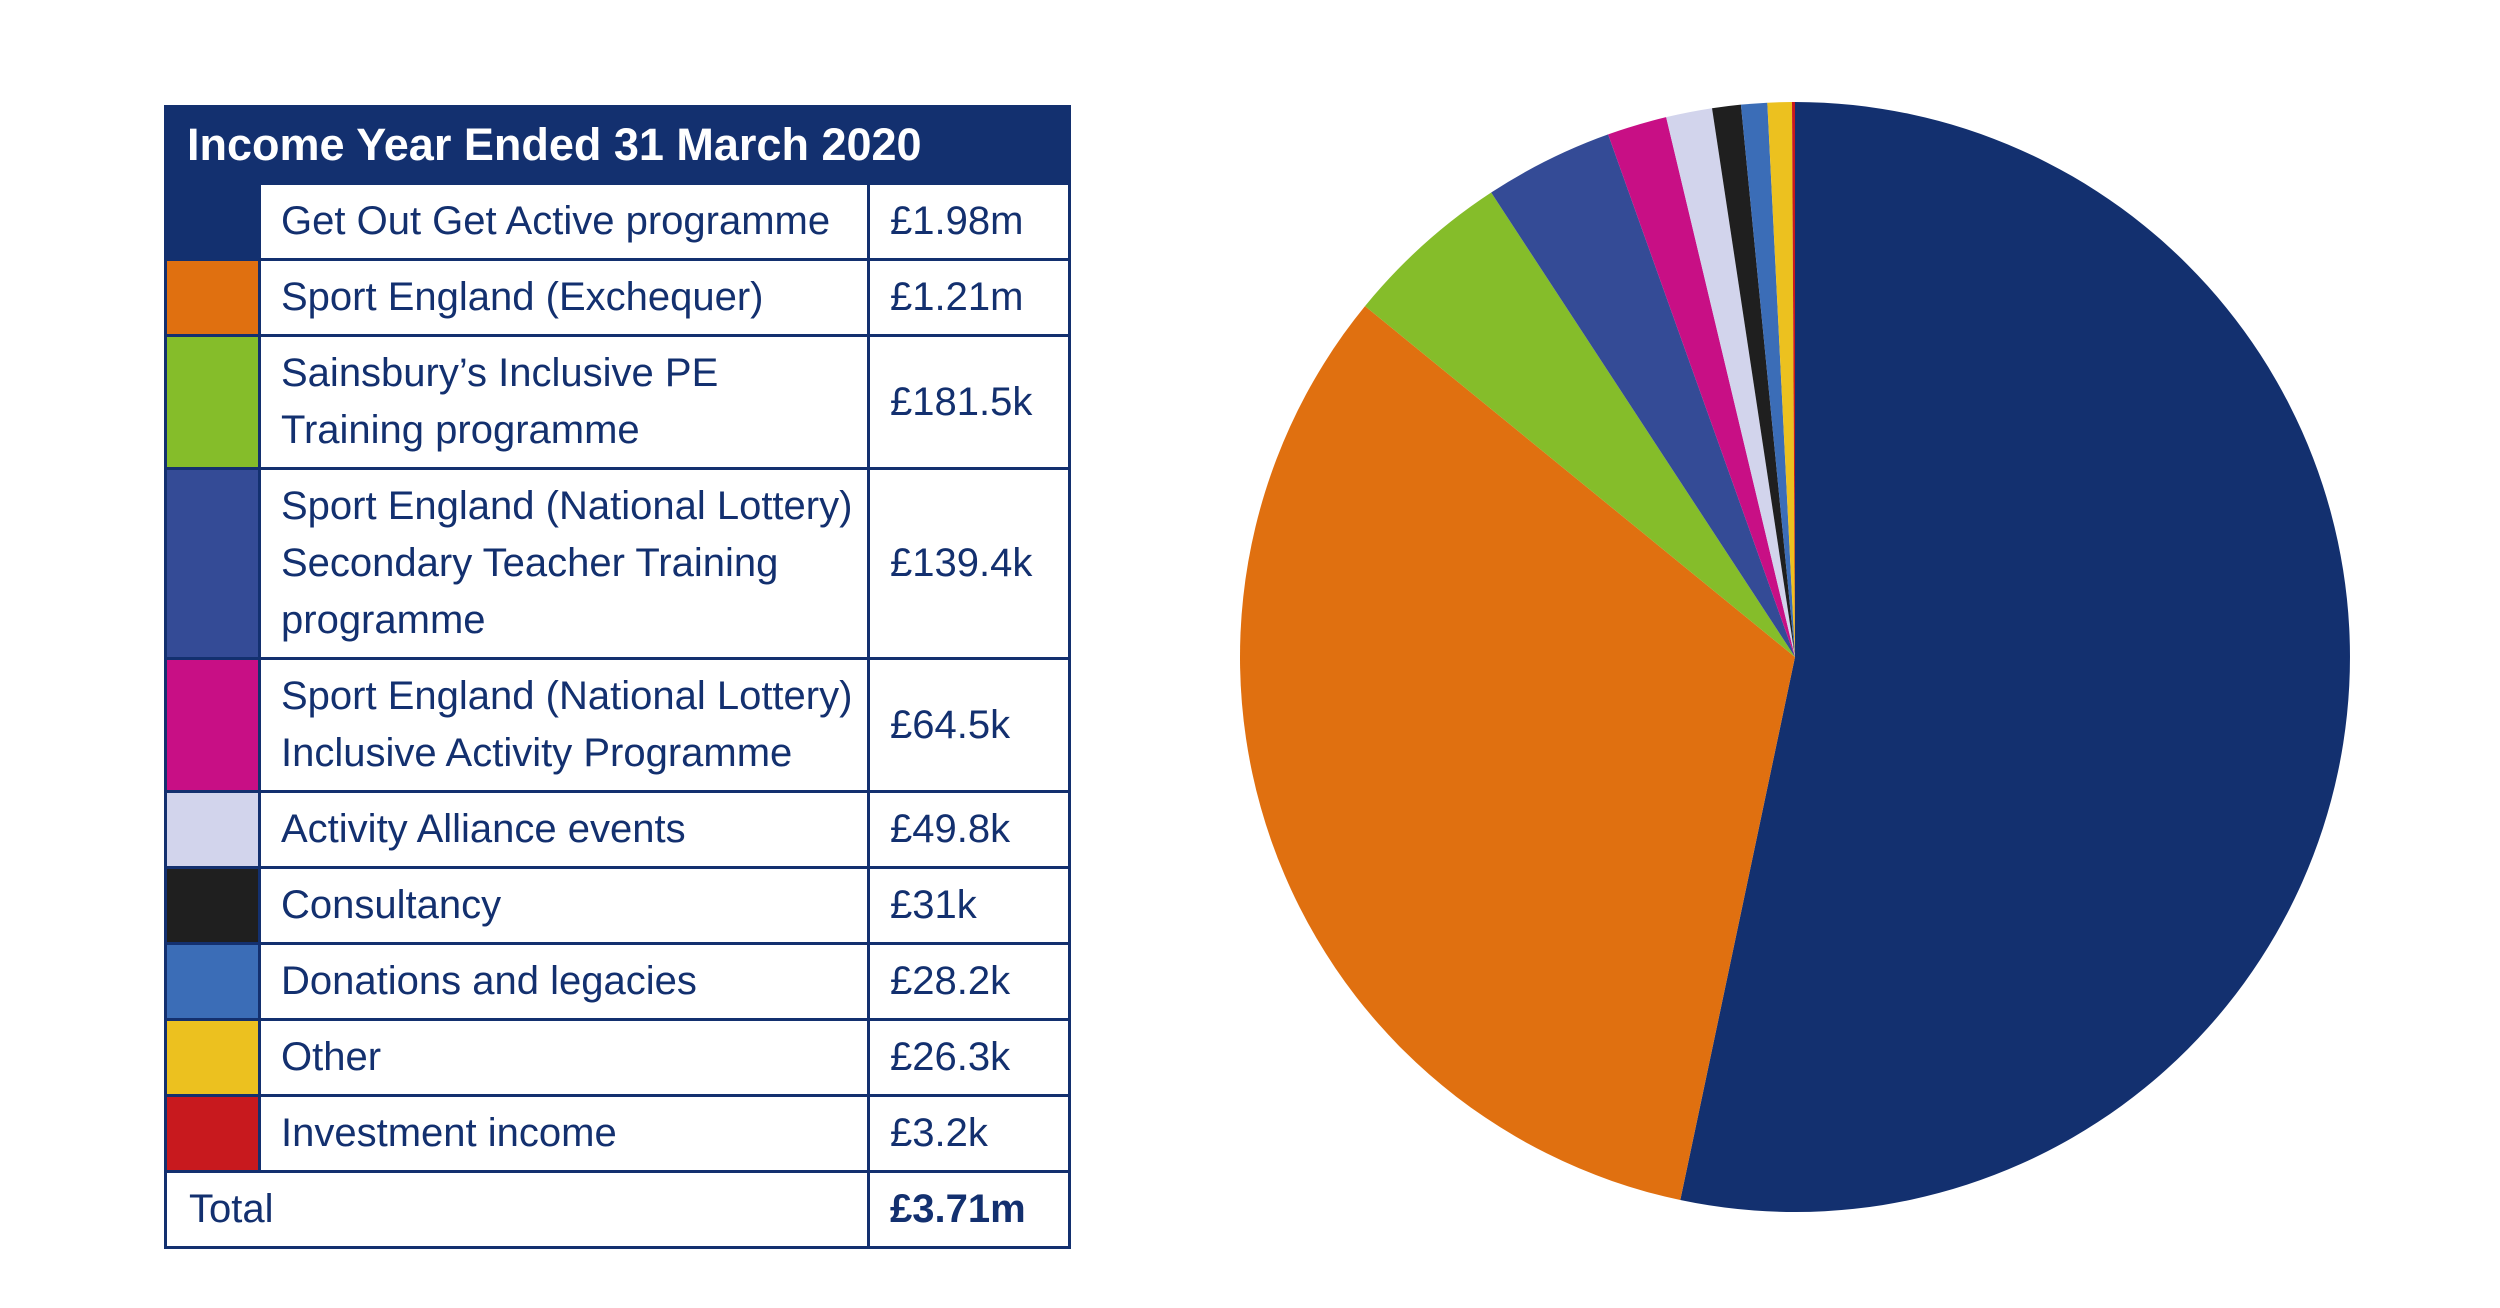 This screenshot has height=1308, width=2500. What do you see at coordinates (564, 829) in the screenshot?
I see `legend-label: Activity Alliance events` at bounding box center [564, 829].